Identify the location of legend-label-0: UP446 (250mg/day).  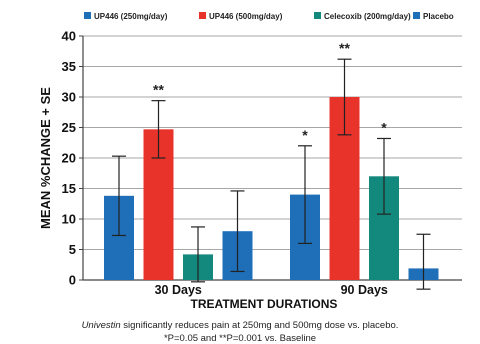
(131, 16).